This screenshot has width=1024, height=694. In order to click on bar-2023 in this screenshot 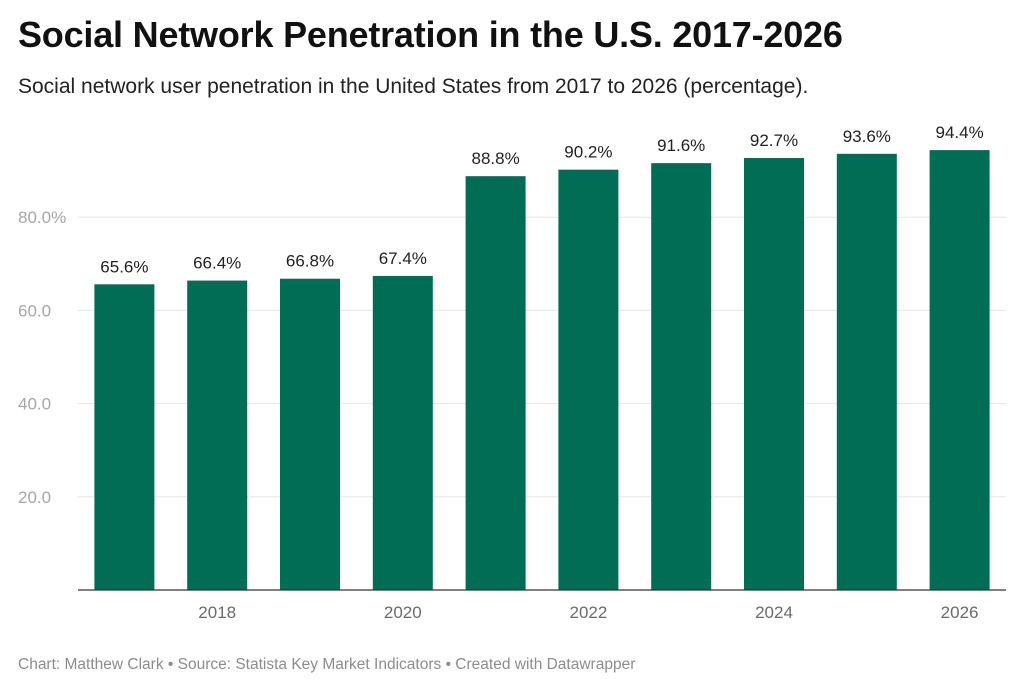, I will do `click(681, 377)`.